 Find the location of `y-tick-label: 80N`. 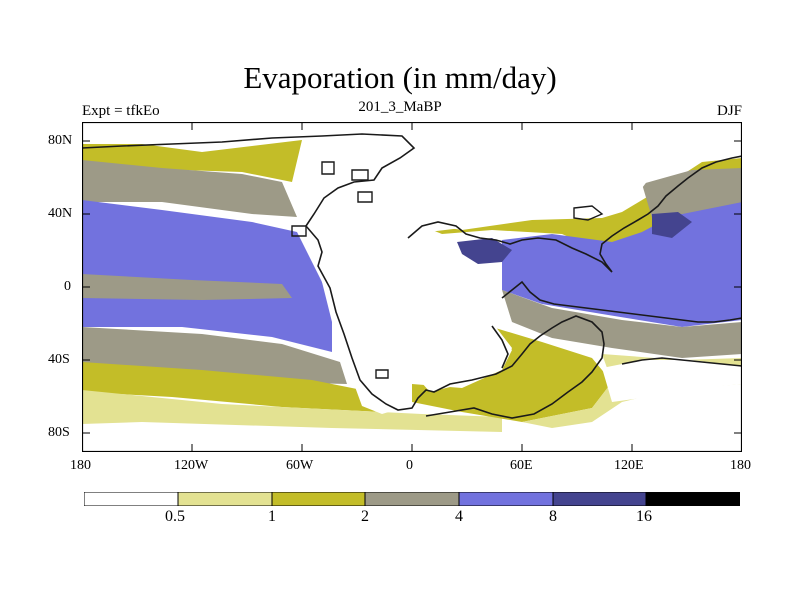

y-tick-label: 80N is located at coordinates (60, 140).